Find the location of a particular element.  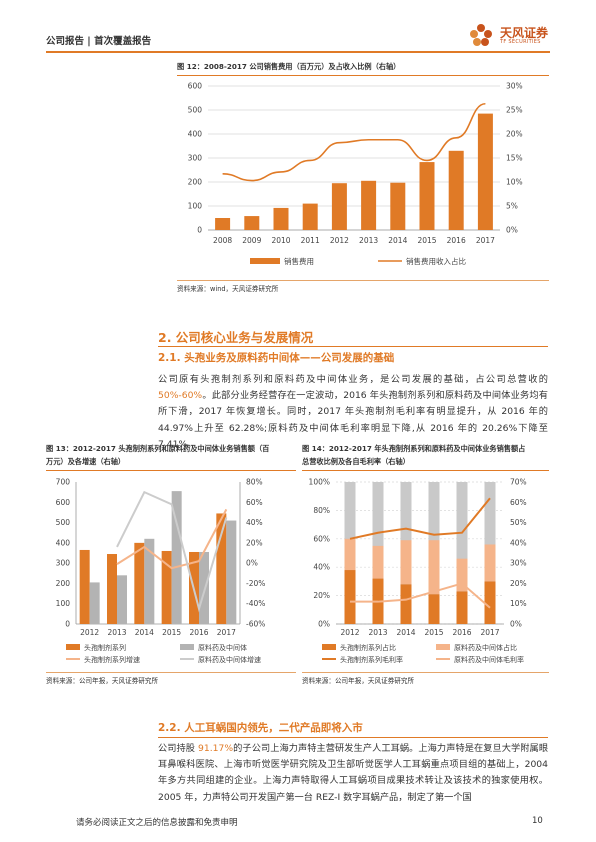

subsection-heading-1: 2.1. 头孢业务及原料药中间体——公司发展的基础 is located at coordinates (276, 358).